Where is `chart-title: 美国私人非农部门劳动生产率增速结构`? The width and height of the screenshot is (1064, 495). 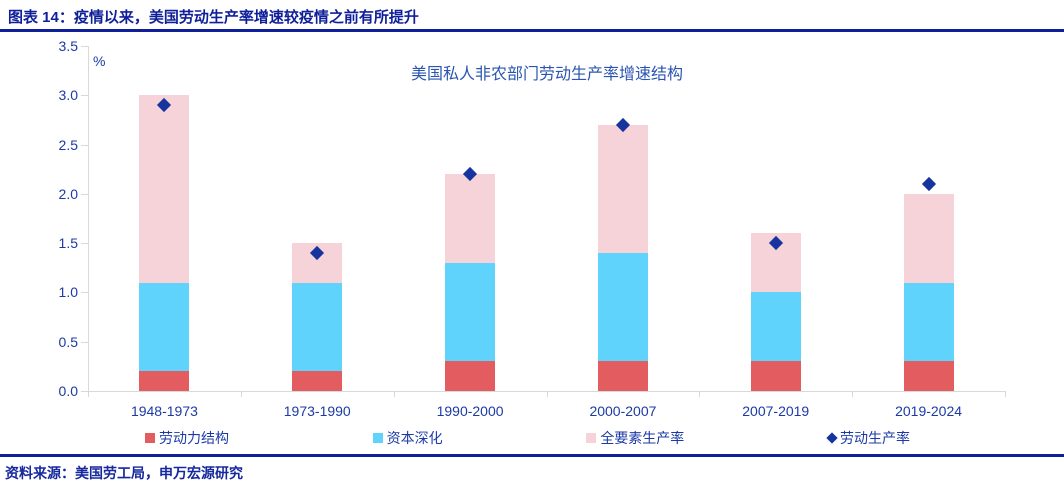
chart-title: 美国私人非农部门劳动生产率增速结构 is located at coordinates (546, 74).